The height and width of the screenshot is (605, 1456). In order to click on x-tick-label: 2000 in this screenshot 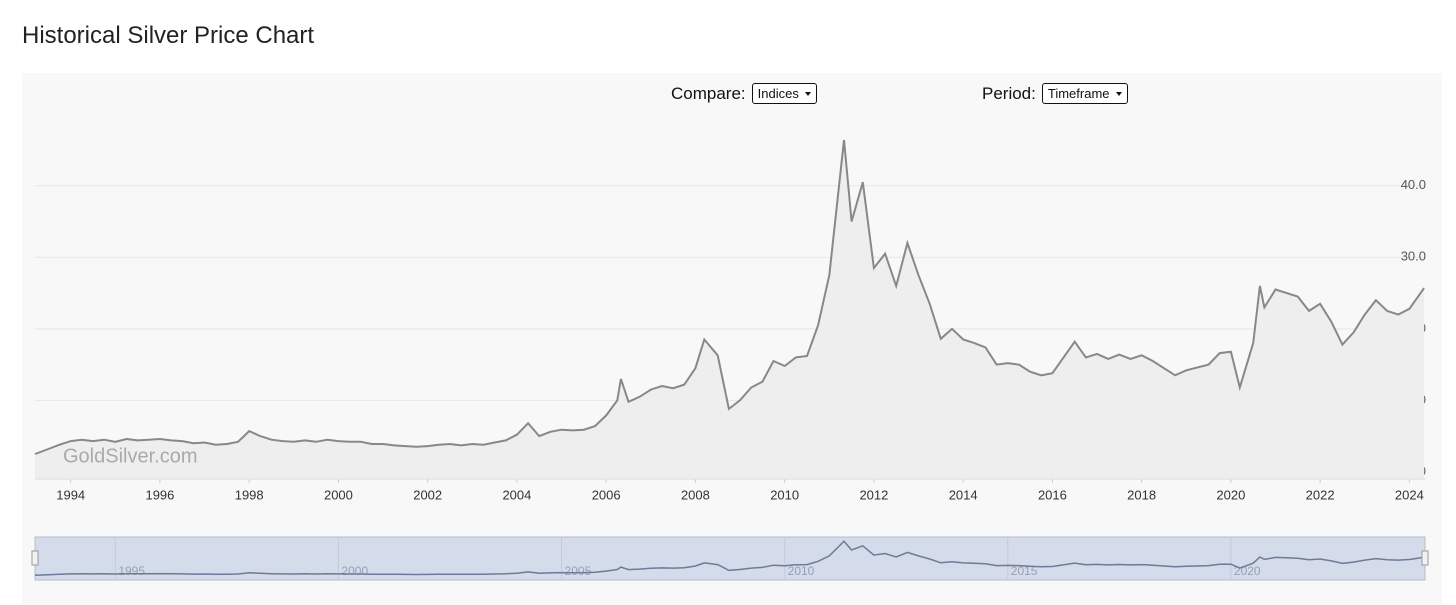, I will do `click(338, 494)`.